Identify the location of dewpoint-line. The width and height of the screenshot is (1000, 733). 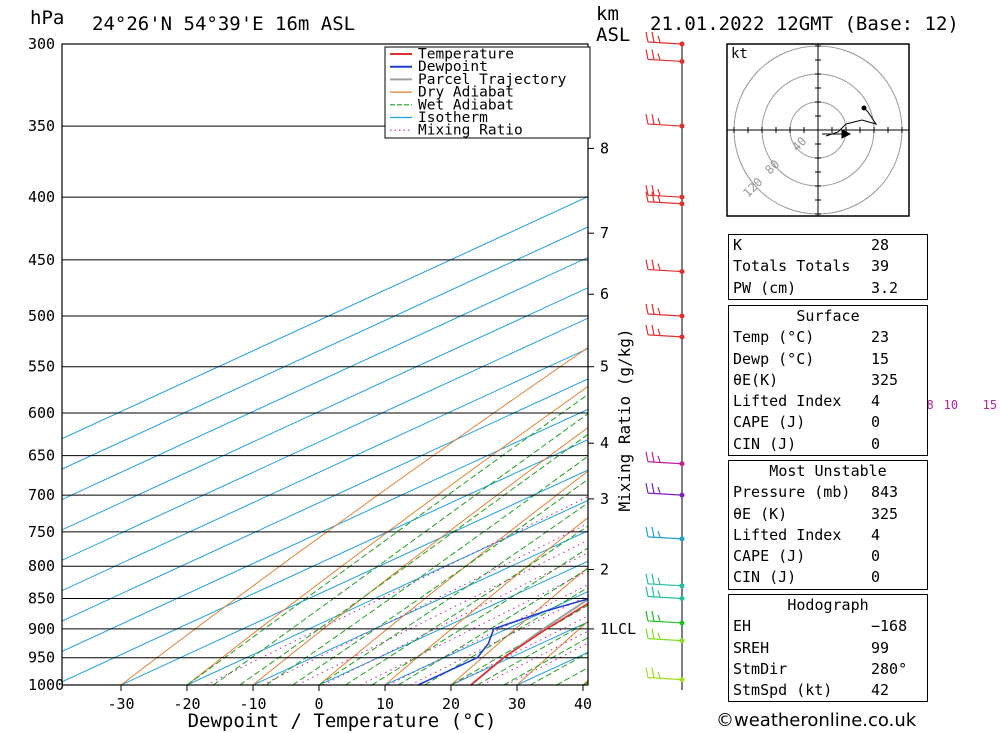
(502, 641).